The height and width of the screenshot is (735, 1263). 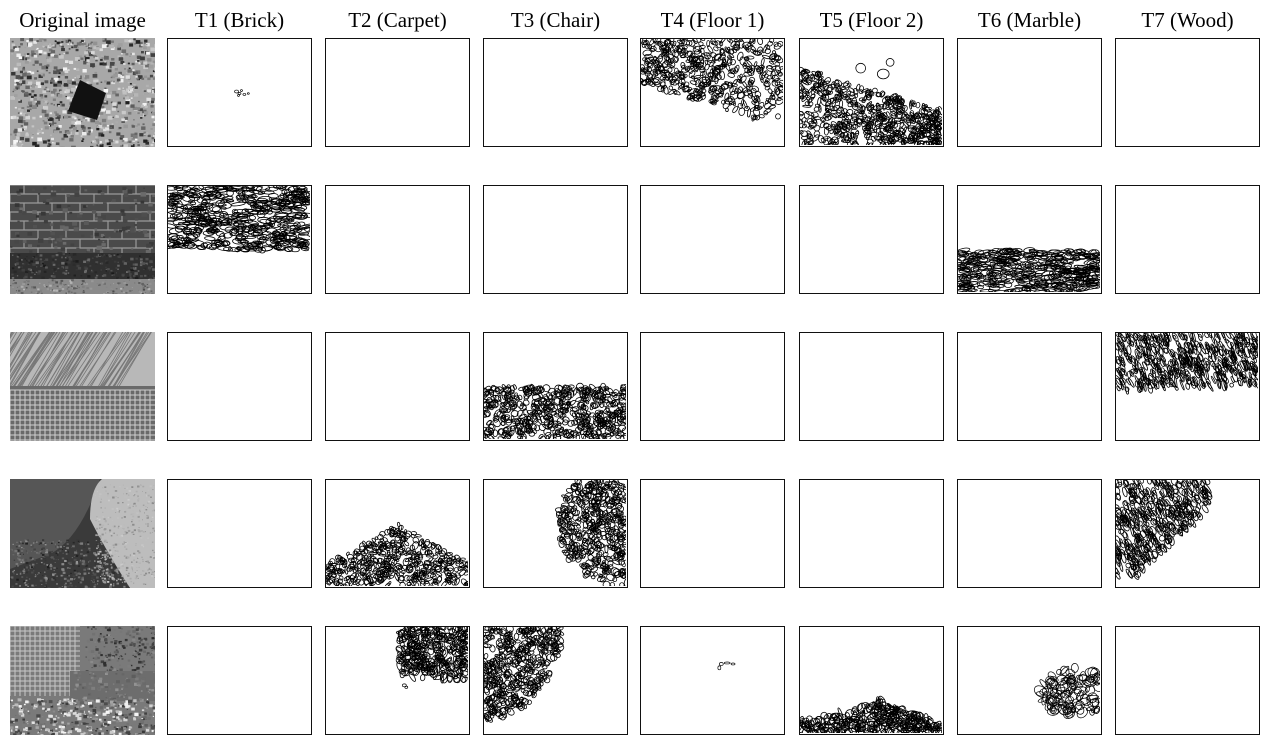 I want to click on segmentation-panel-r2-t3, so click(x=555, y=239).